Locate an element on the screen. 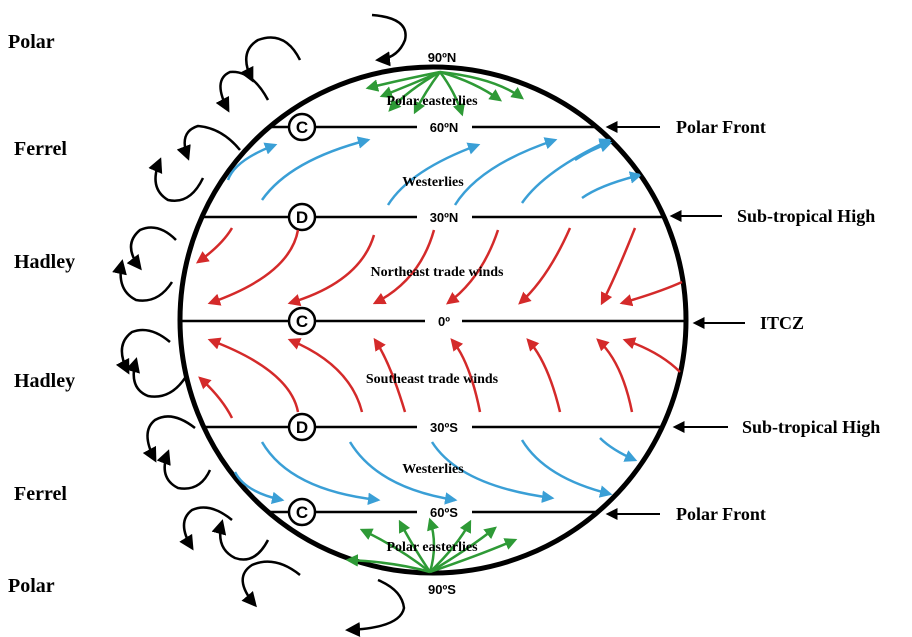 The height and width of the screenshot is (637, 912). pressure-marker-60s: C is located at coordinates (302, 512).